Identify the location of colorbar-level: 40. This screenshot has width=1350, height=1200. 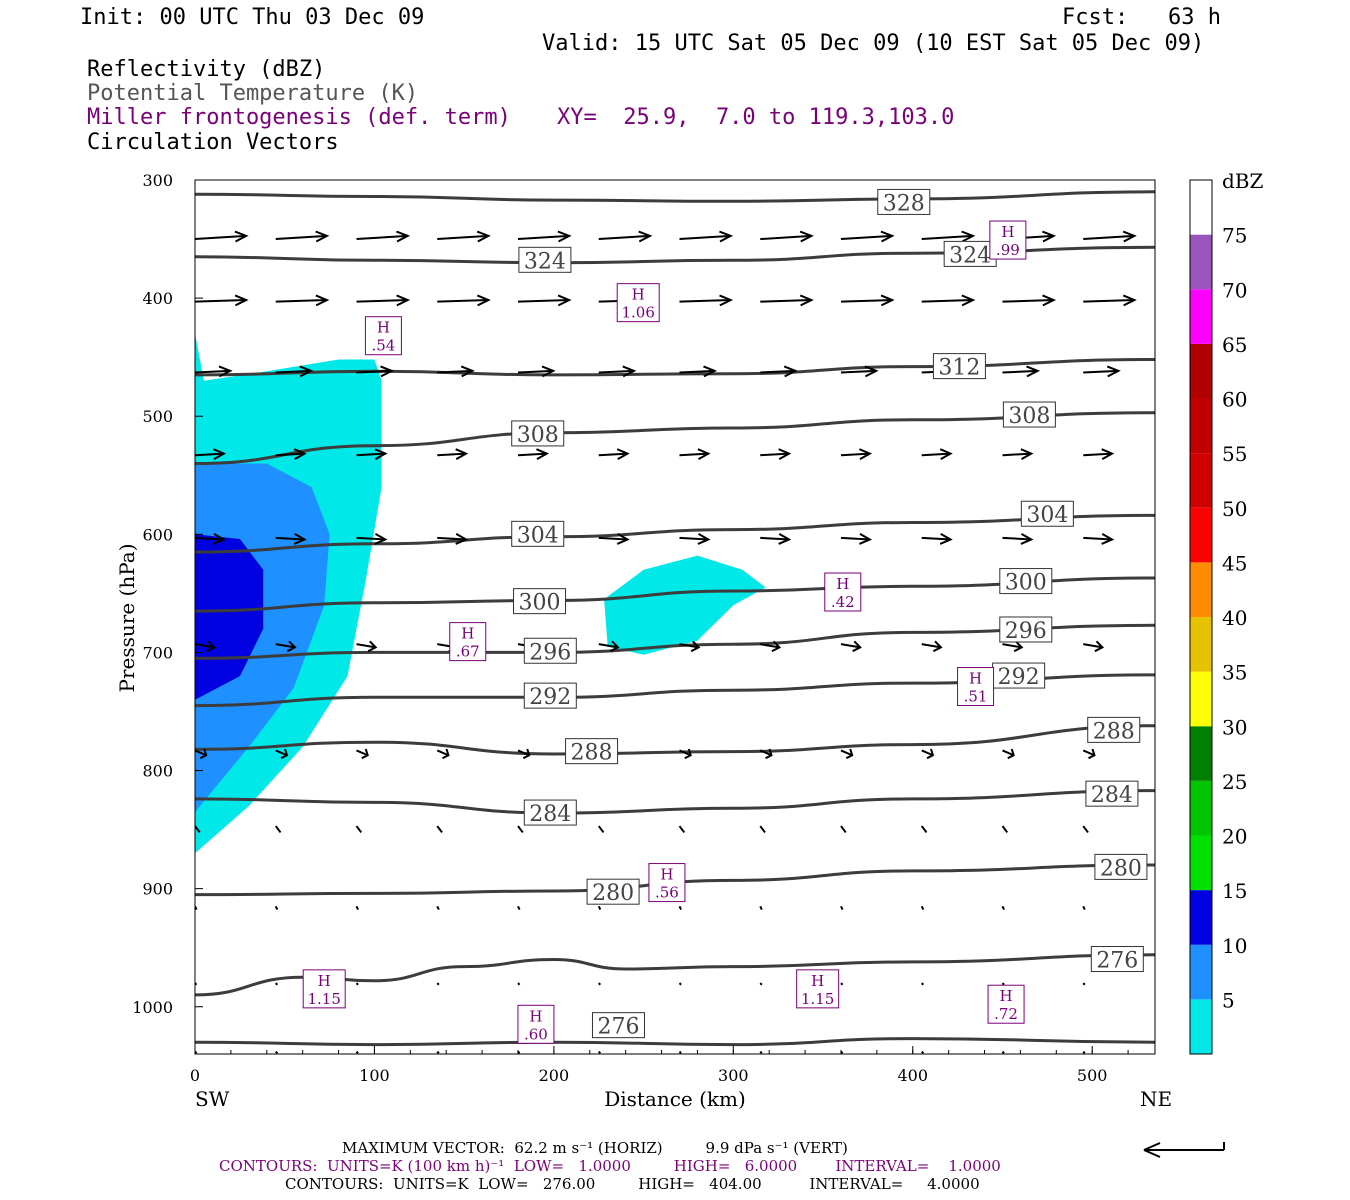
(1234, 618).